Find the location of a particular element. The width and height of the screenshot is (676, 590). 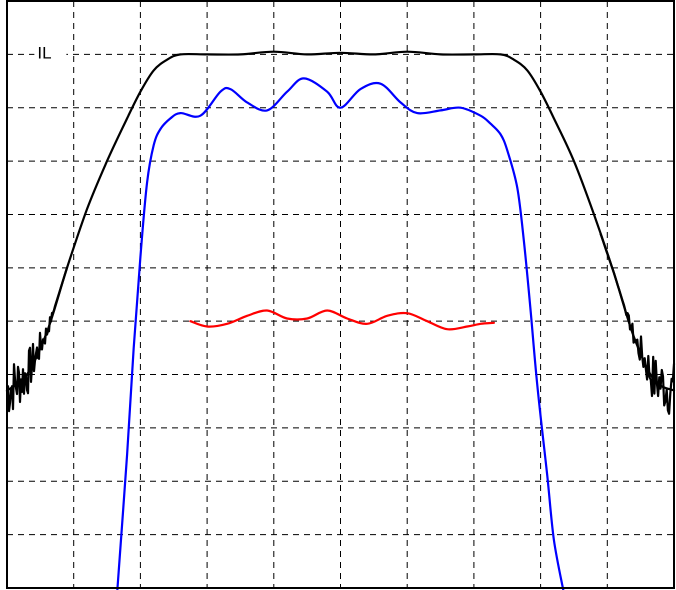

series-line-1-noise-left is located at coordinates (37, 339).